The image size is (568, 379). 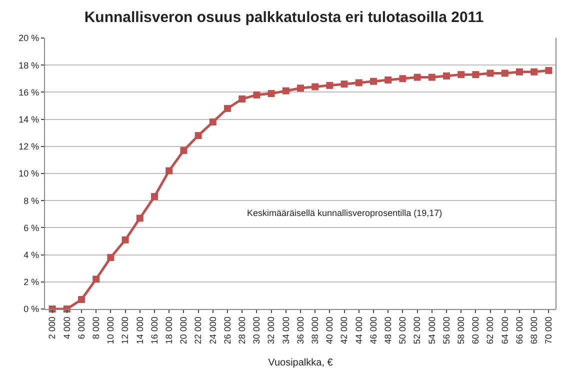 I want to click on x-tick-label: 62 000, so click(x=490, y=330).